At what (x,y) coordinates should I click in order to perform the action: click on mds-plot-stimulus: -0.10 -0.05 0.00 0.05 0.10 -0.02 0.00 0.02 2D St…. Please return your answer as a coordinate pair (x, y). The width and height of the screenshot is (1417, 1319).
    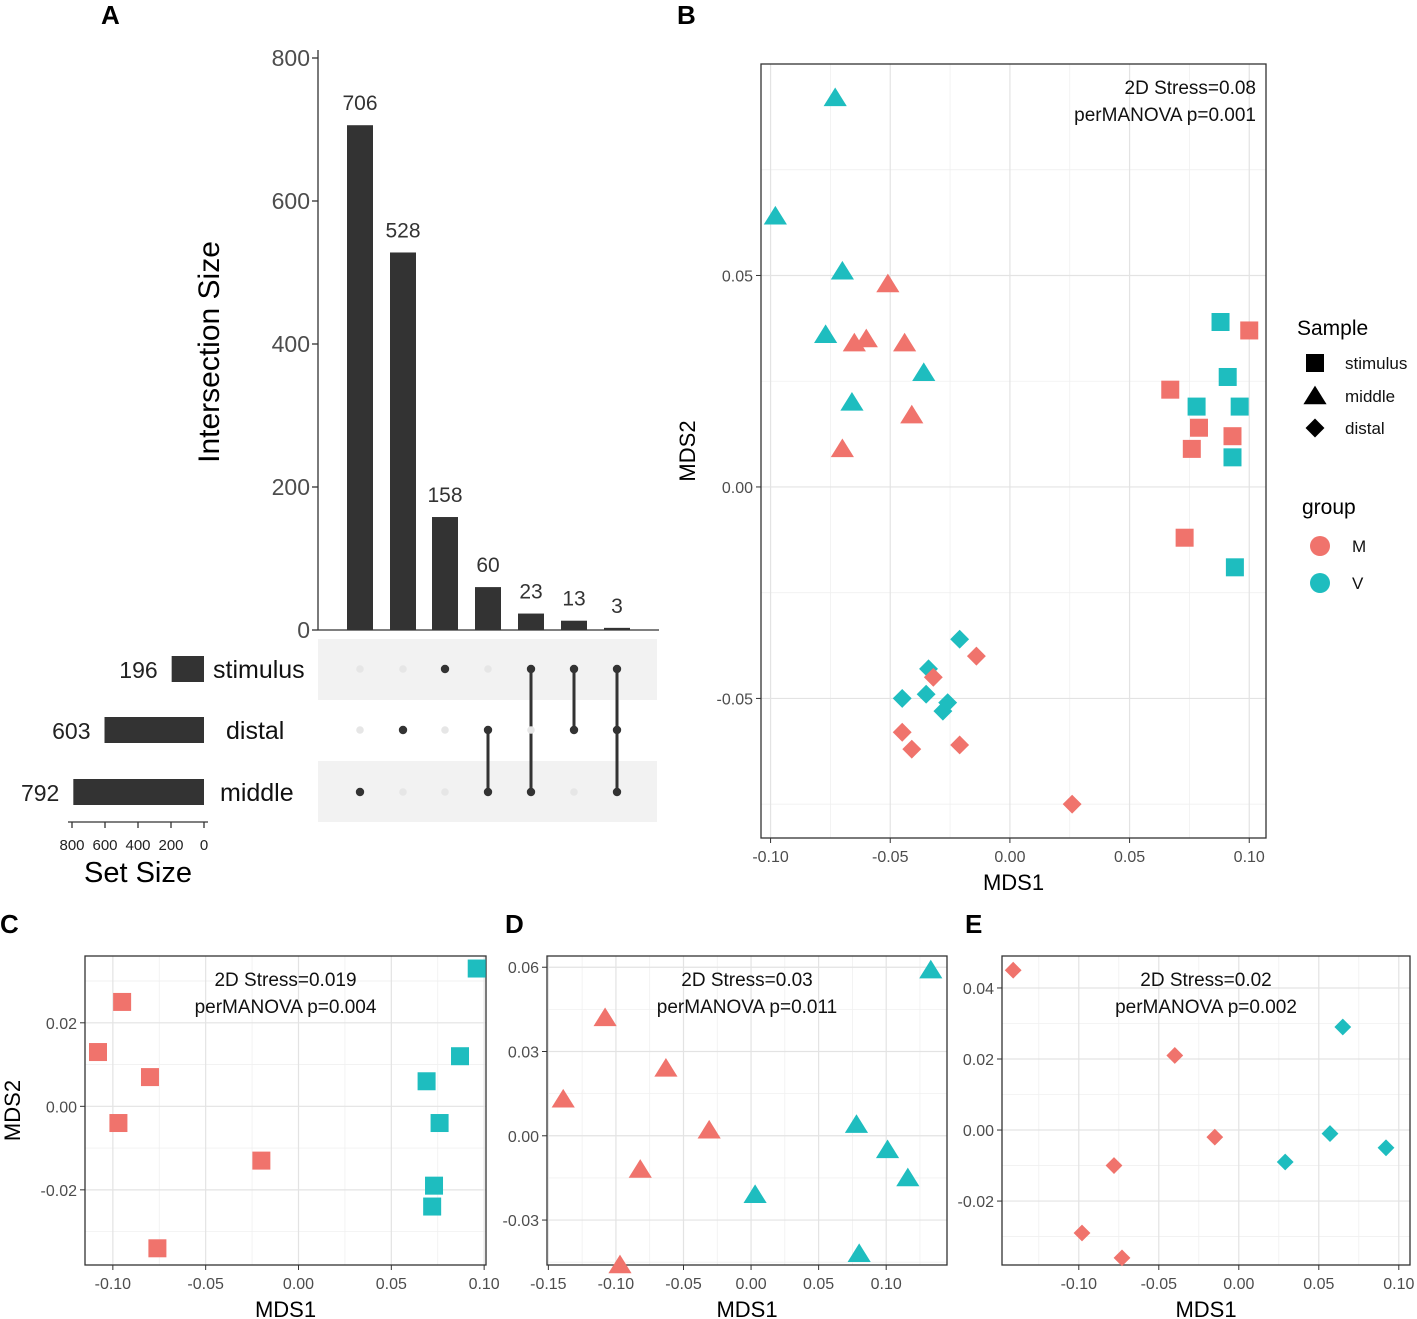
    Looking at the image, I should click on (250, 1137).